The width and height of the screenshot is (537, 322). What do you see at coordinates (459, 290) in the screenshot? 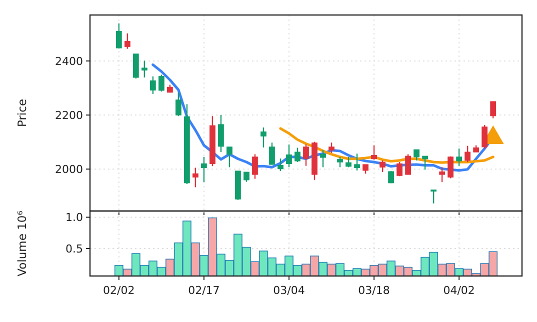
I see `x-tick-label: 04/02` at bounding box center [459, 290].